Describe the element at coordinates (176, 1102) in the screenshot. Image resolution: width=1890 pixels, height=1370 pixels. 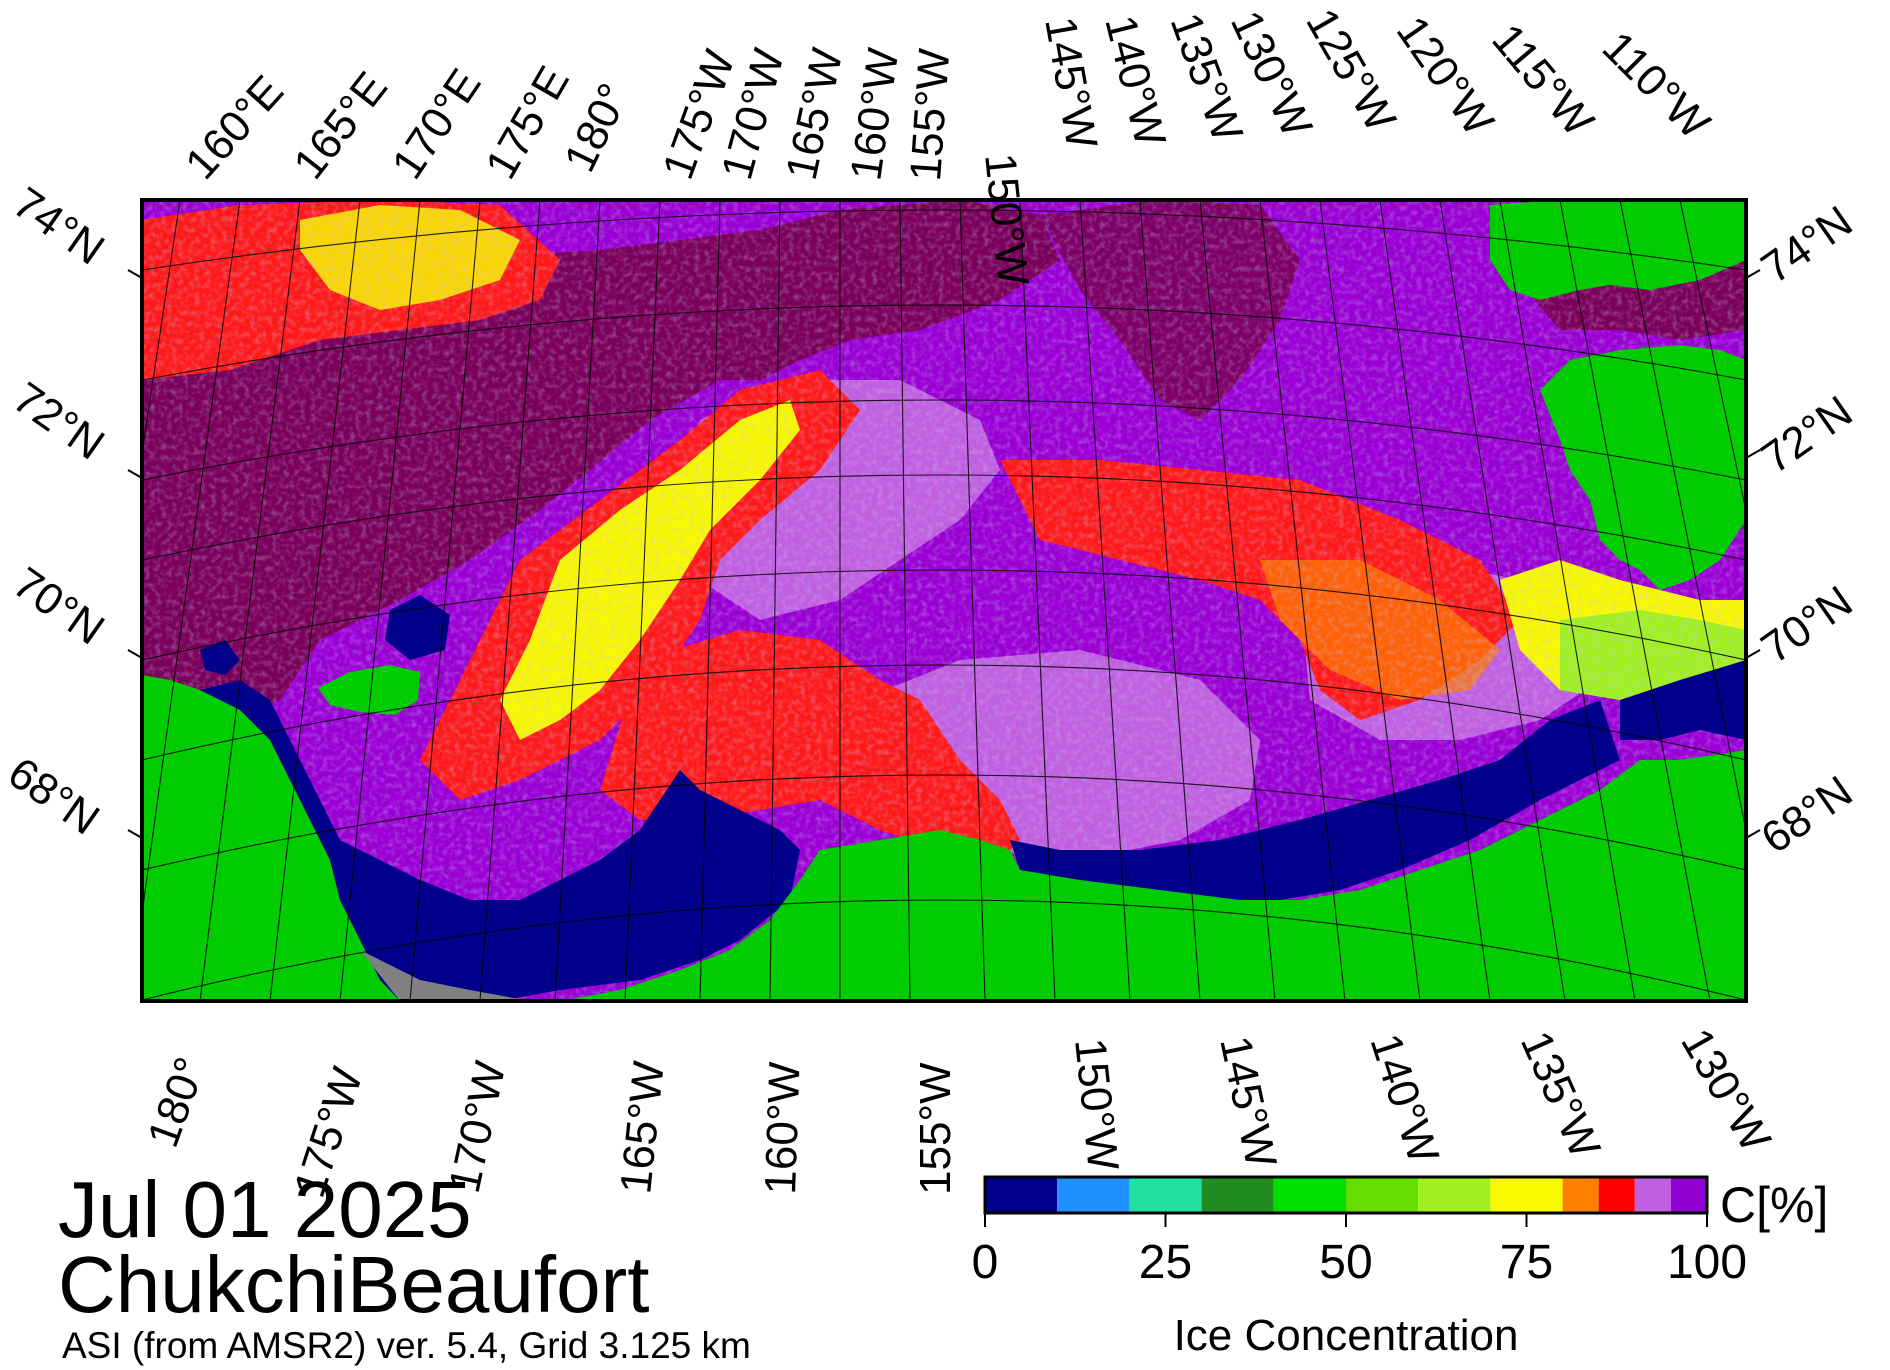
I see `bottom-lon-label: 180°` at that location.